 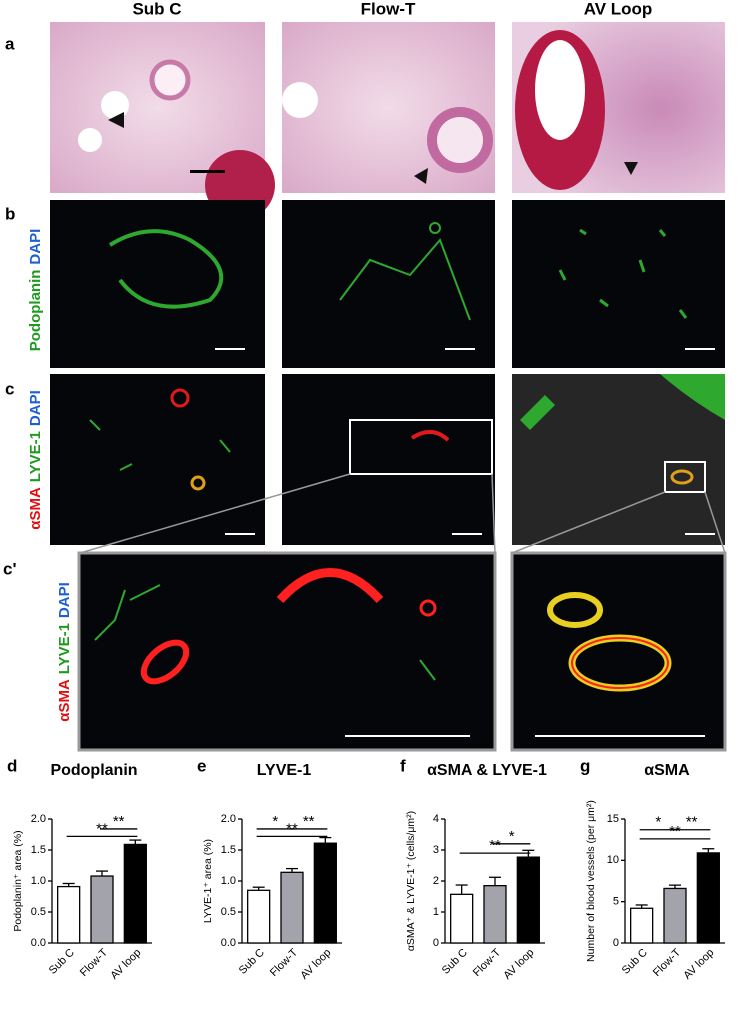 I want to click on panel-label: e, so click(x=201, y=765).